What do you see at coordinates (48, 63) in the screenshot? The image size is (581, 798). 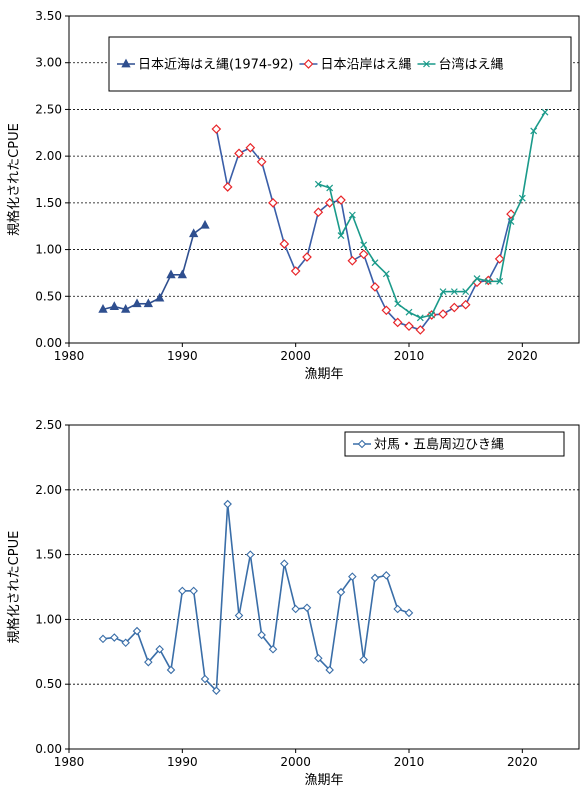 I see `y-tick-label: 3.00` at bounding box center [48, 63].